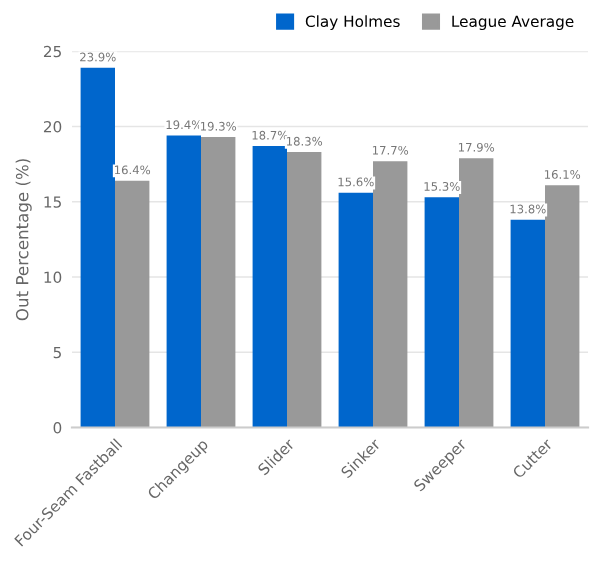 The width and height of the screenshot is (600, 570). What do you see at coordinates (23, 240) in the screenshot?
I see `y-axis-title: Out Percentage (%)` at bounding box center [23, 240].